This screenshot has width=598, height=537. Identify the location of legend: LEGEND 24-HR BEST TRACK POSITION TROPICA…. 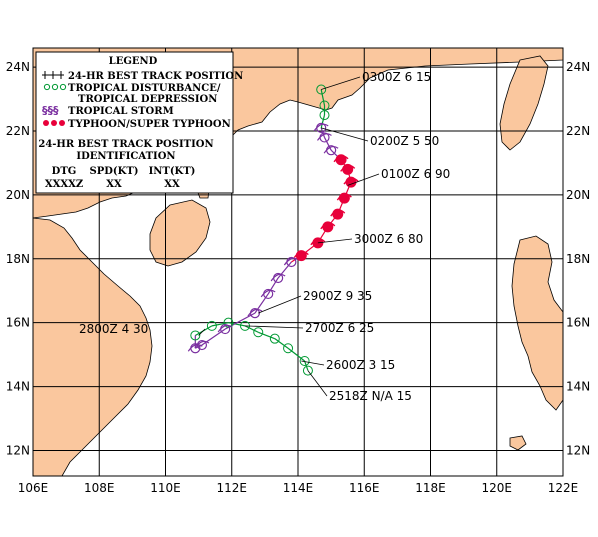
(139, 122).